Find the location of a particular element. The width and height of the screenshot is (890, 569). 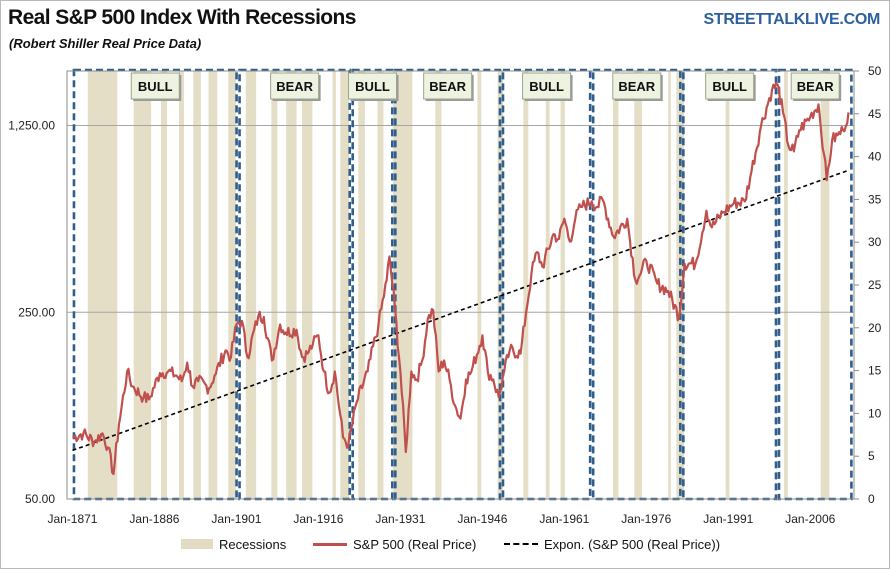

legend-expon: Expon. (S&P 500 (Real Price)) is located at coordinates (612, 544).